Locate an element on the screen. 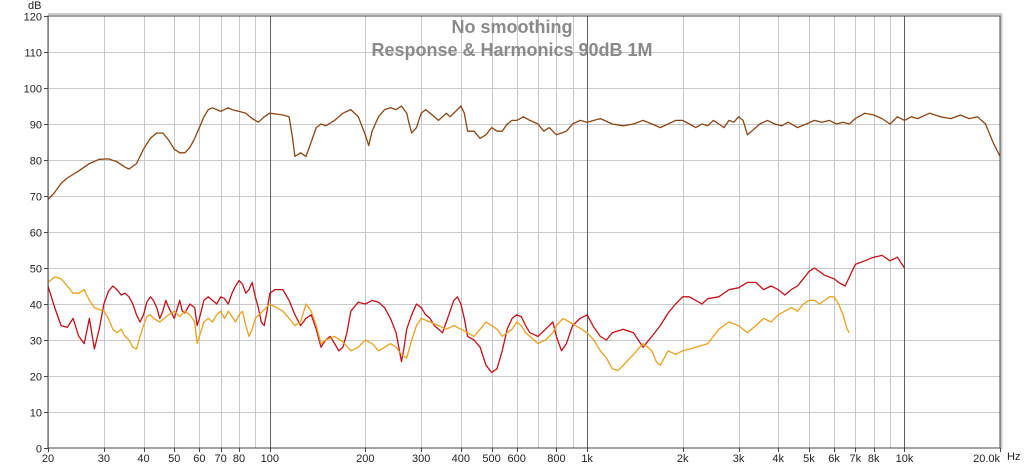 This screenshot has width=1024, height=468. x-tick-label: 7k is located at coordinates (856, 459).